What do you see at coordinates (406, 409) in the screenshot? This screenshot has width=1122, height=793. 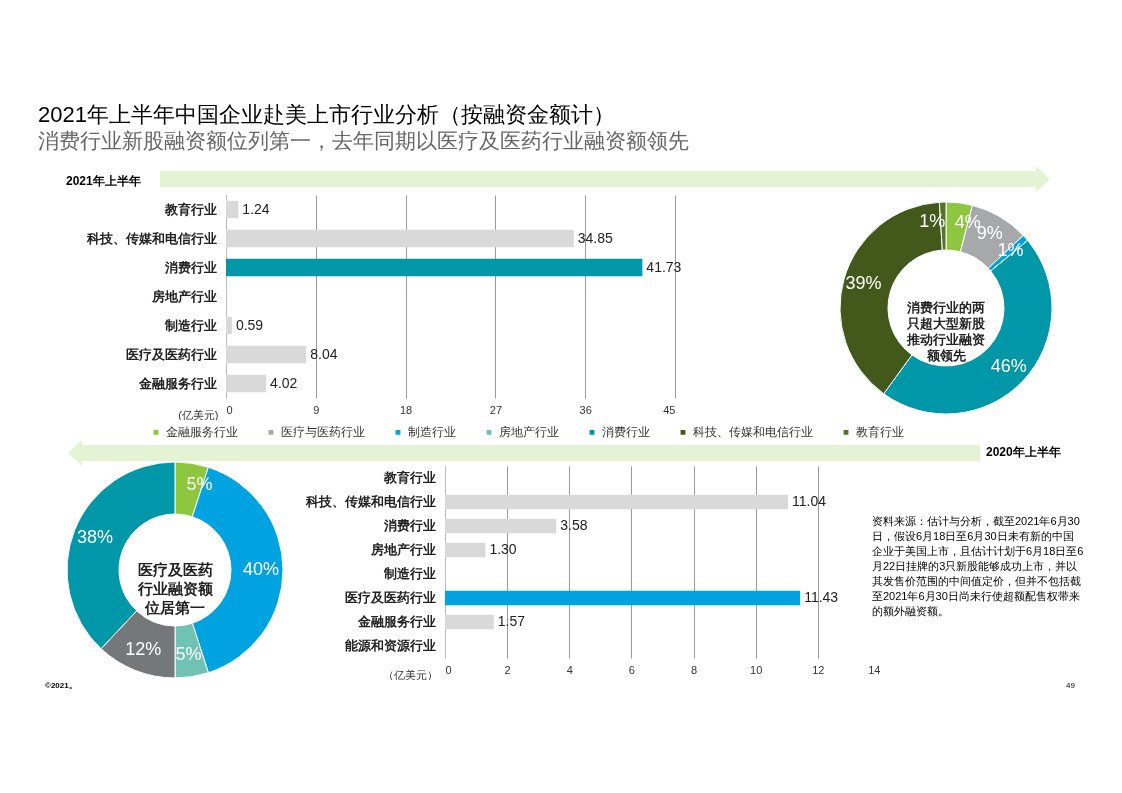 I see `x-tick-label: 18` at bounding box center [406, 409].